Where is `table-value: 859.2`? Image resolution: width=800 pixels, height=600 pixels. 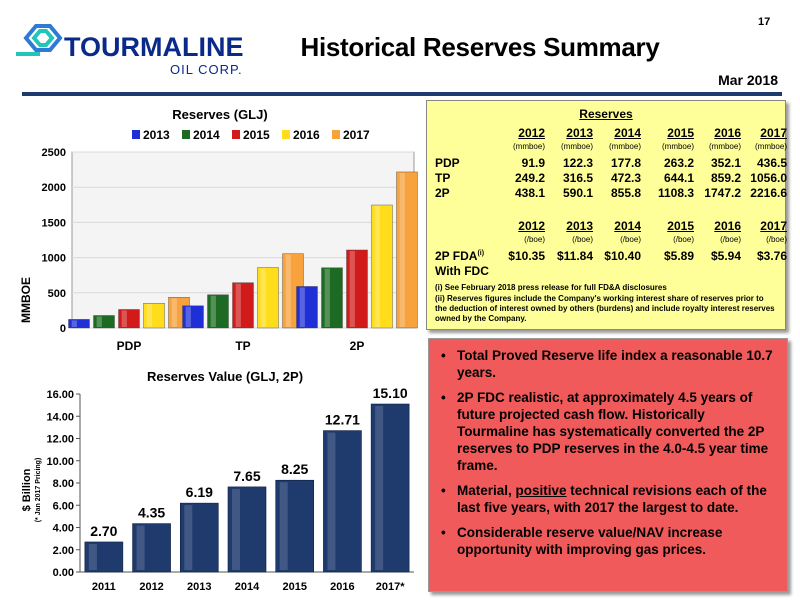
table-value: 859.2 is located at coordinates (725, 178).